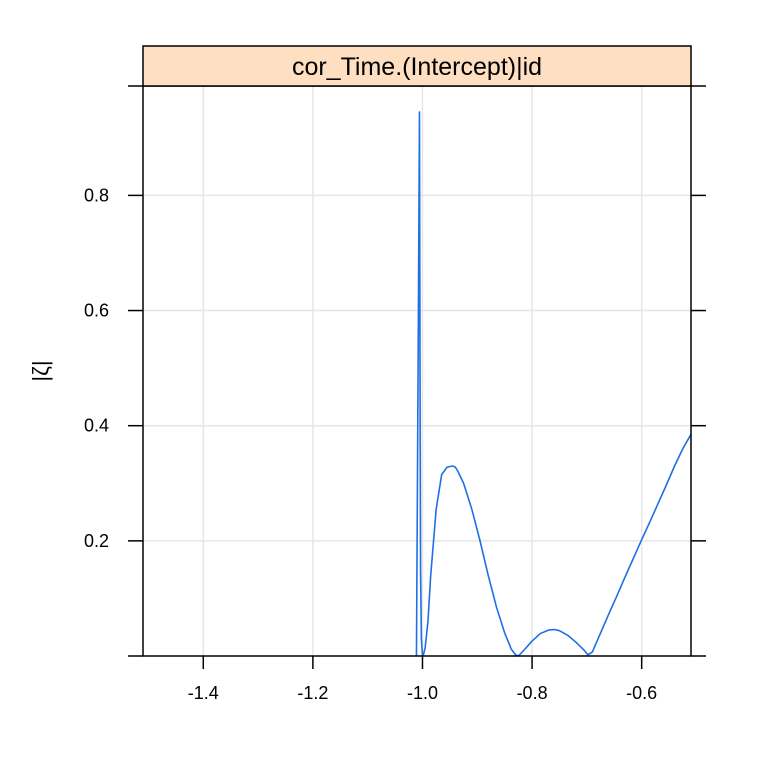 This screenshot has width=768, height=768. I want to click on y-axis-title: |ζ|, so click(40, 370).